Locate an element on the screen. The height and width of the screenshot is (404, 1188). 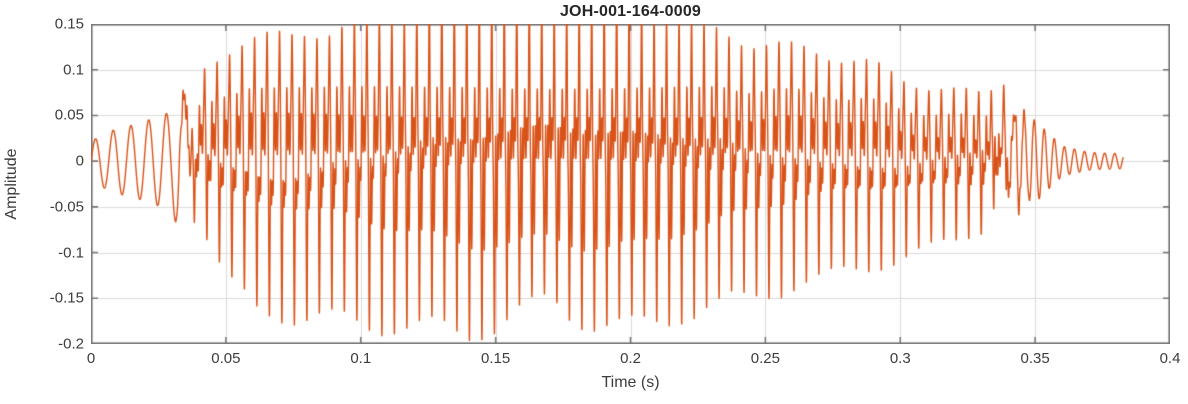
plot-title: JOH-001-164-0009 is located at coordinates (630, 11).